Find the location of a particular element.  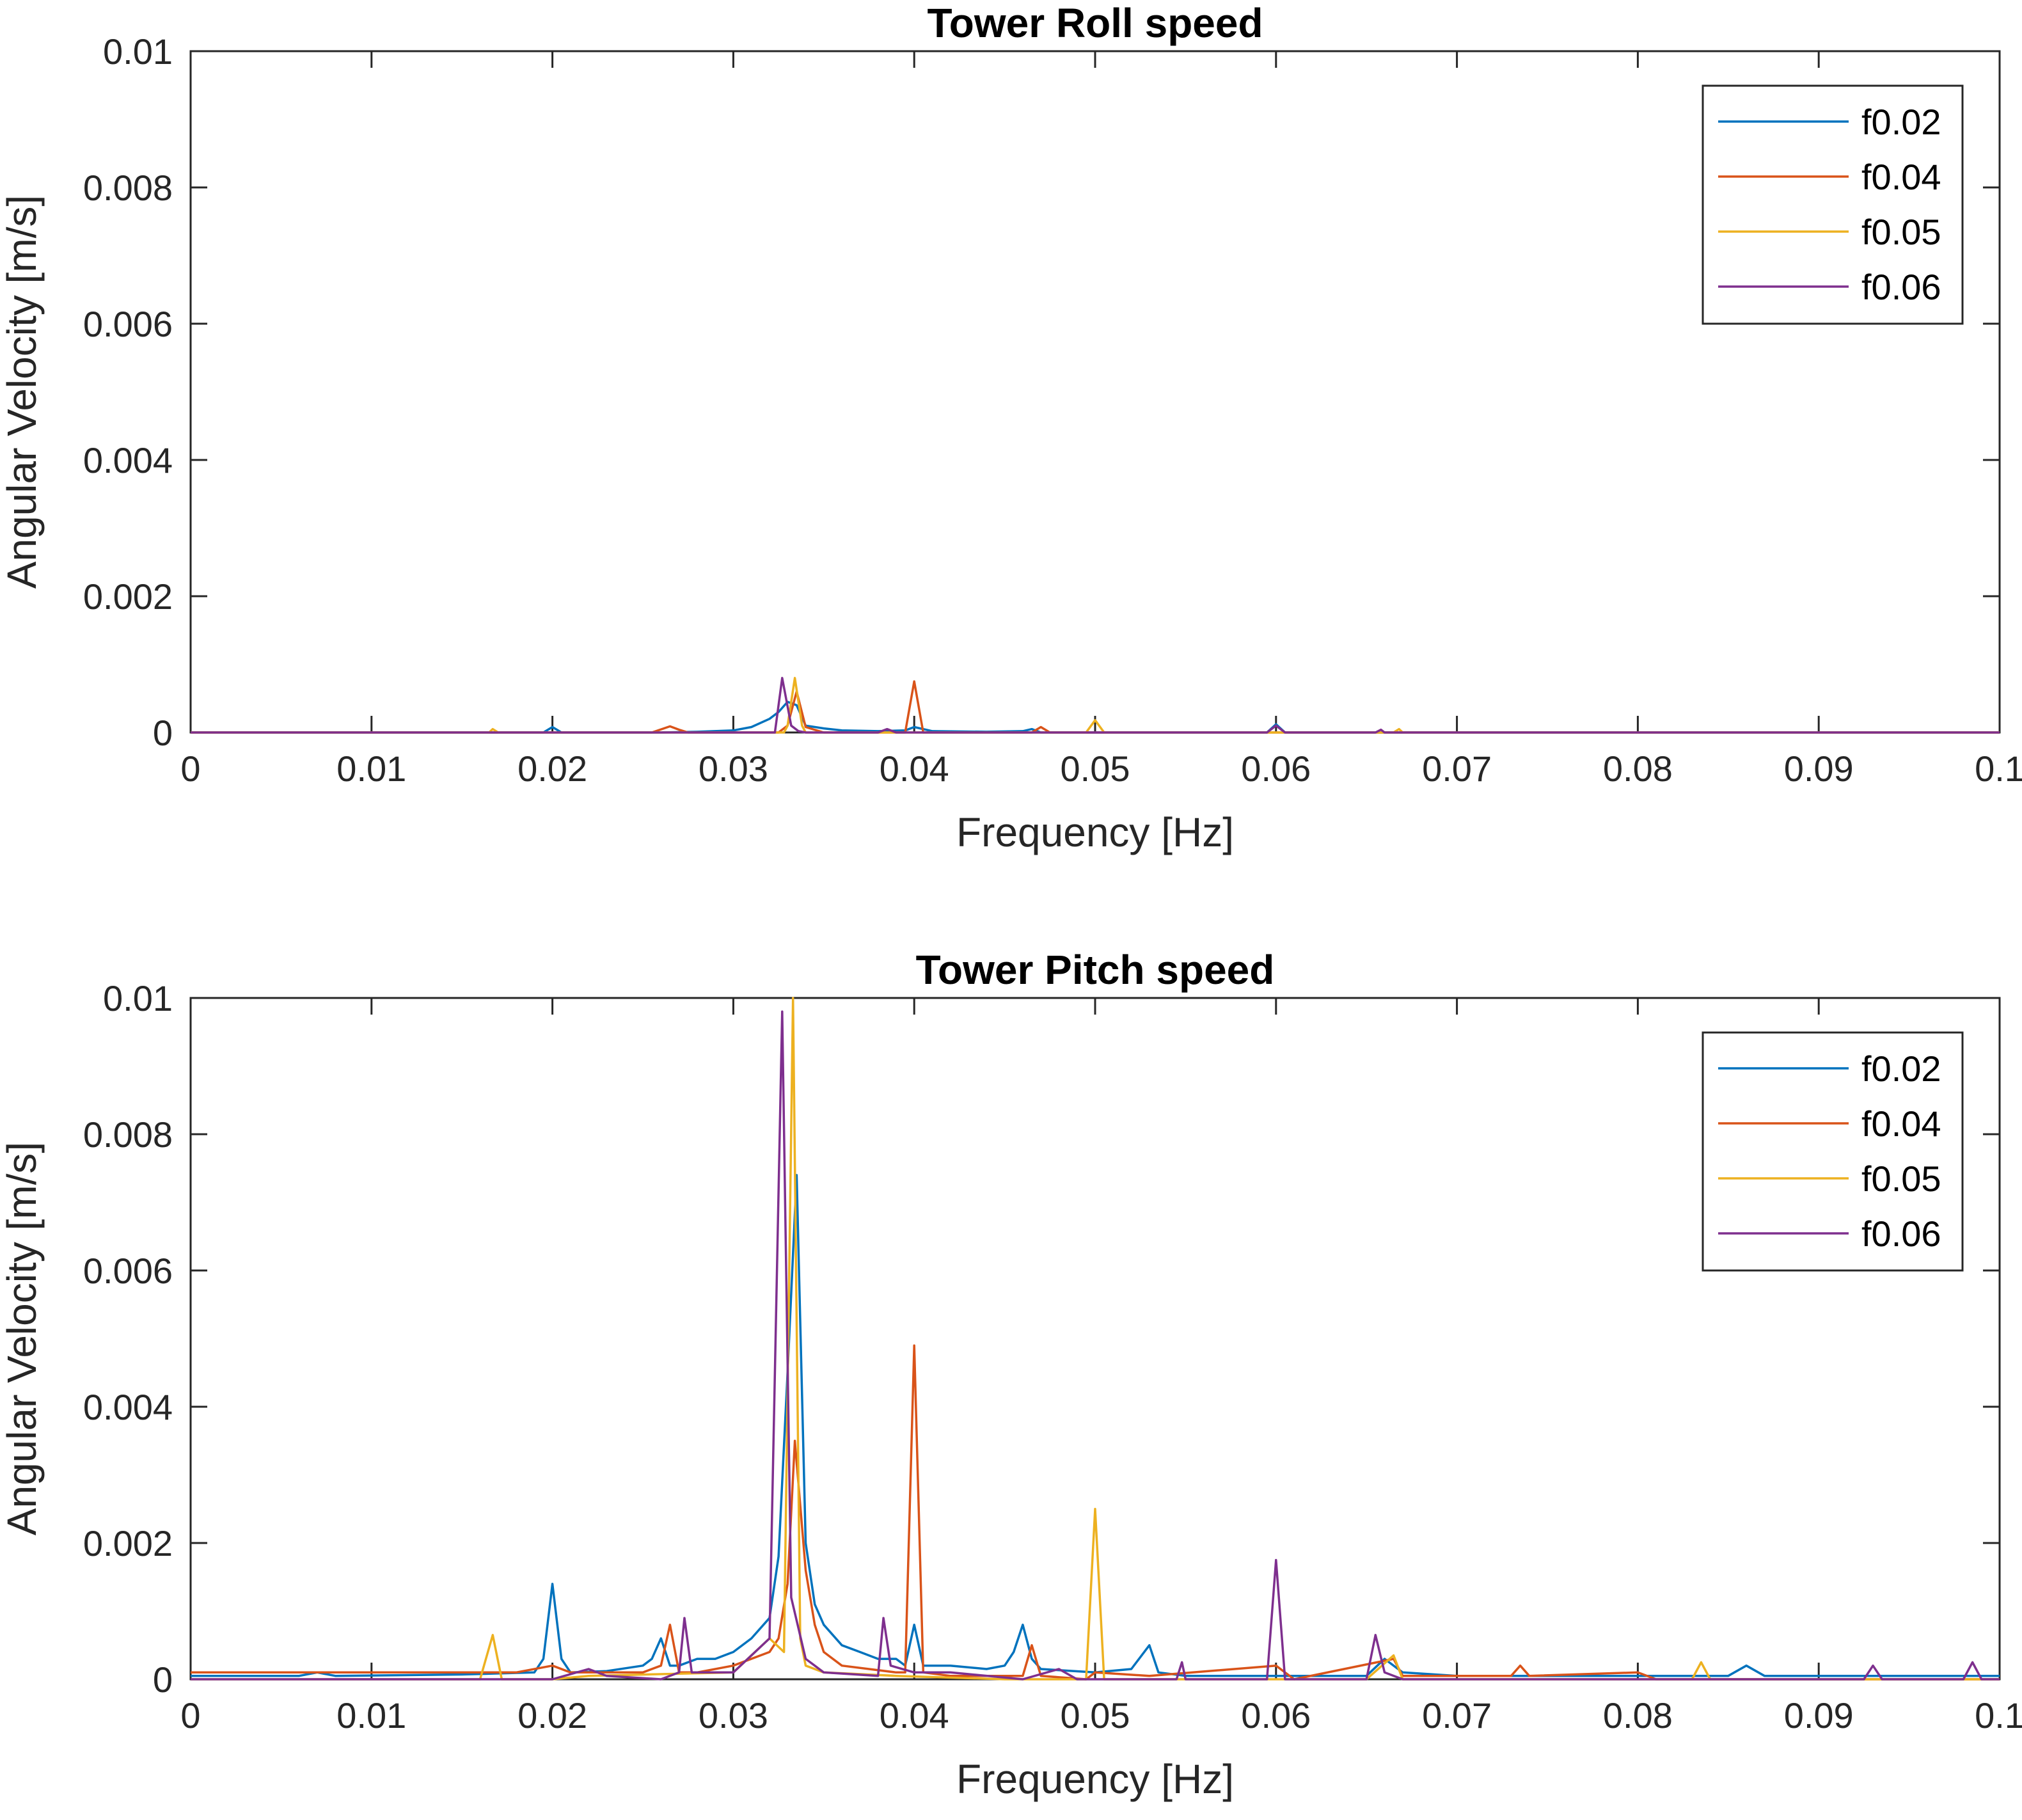

series-line-f0.04 is located at coordinates (1095, 707).